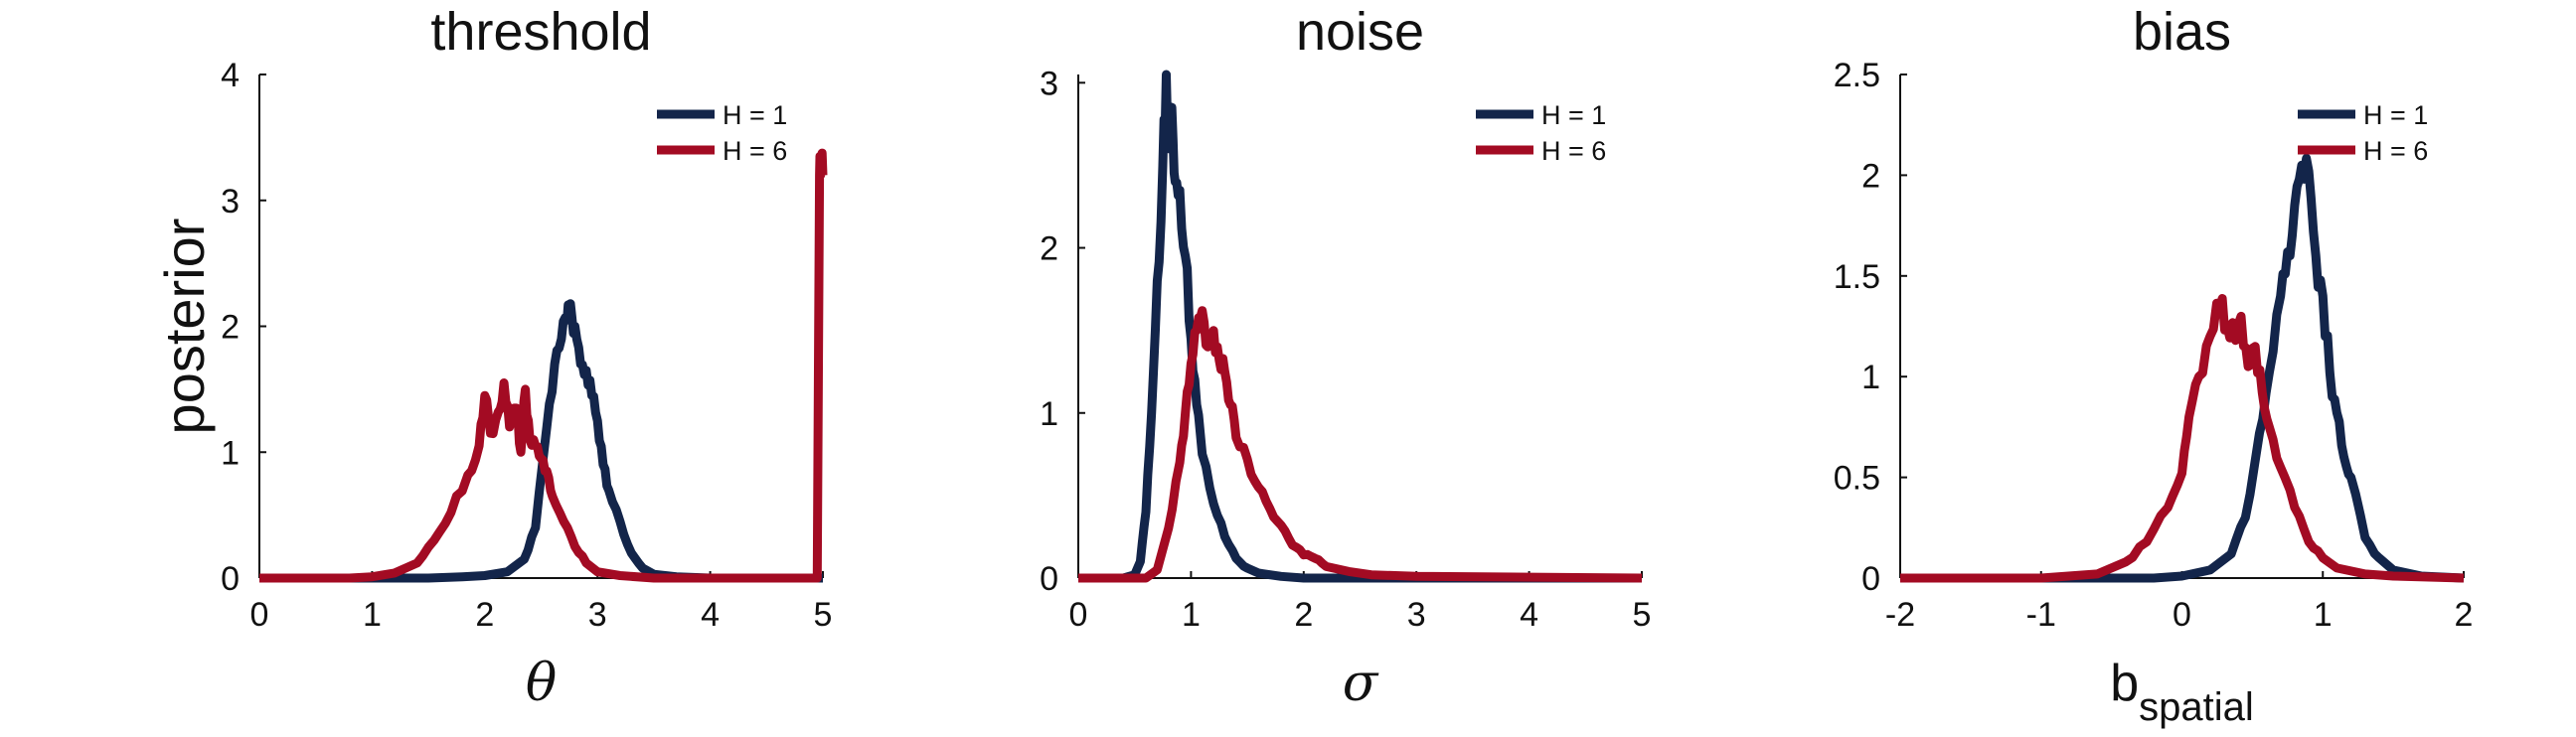 Image resolution: width=2576 pixels, height=737 pixels. What do you see at coordinates (540, 32) in the screenshot?
I see `chart-title: threshold` at bounding box center [540, 32].